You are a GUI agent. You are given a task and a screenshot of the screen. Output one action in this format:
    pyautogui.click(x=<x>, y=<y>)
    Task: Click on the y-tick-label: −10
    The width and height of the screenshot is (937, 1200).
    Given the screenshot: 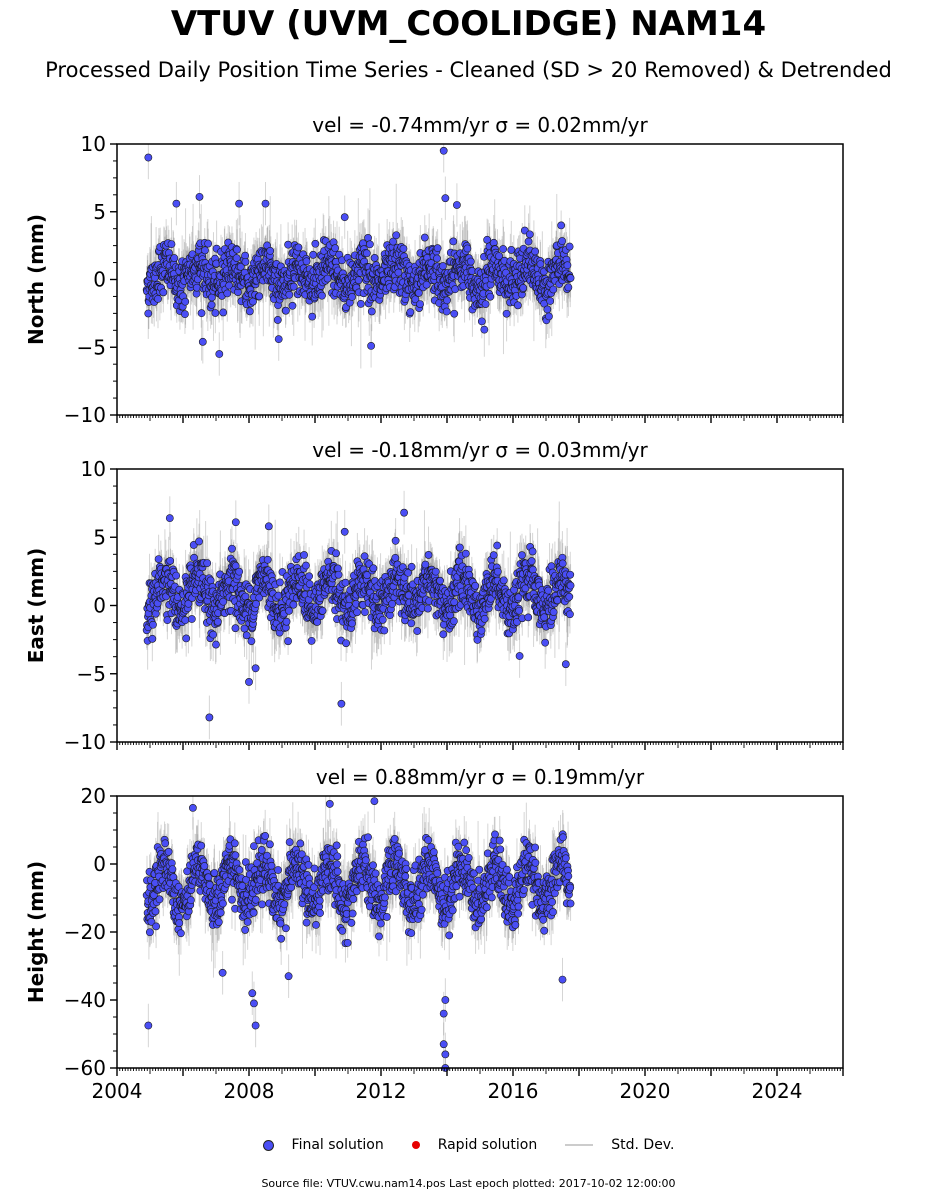 What is the action you would take?
    pyautogui.click(x=85, y=415)
    